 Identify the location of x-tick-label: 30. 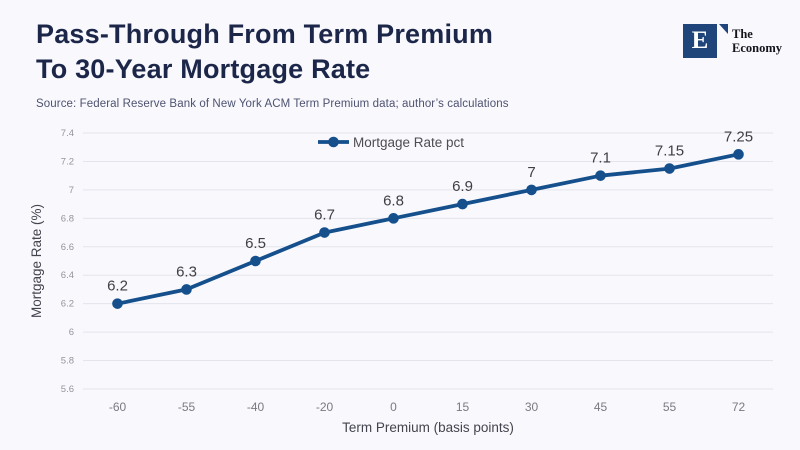
(532, 407).